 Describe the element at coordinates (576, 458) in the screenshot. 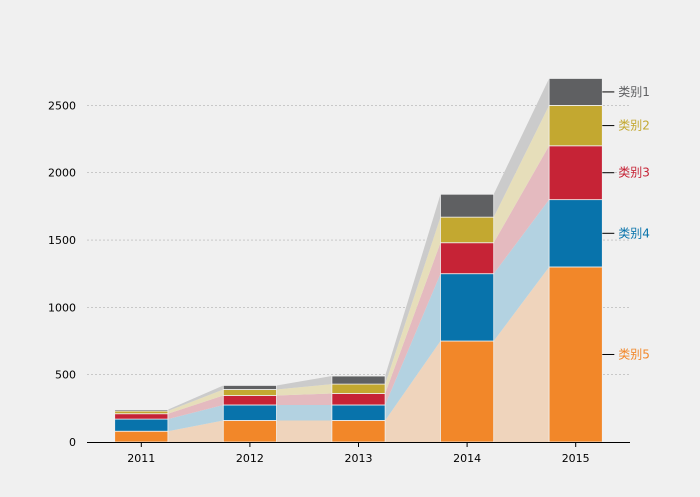

I see `x-tick-label: 2015` at that location.